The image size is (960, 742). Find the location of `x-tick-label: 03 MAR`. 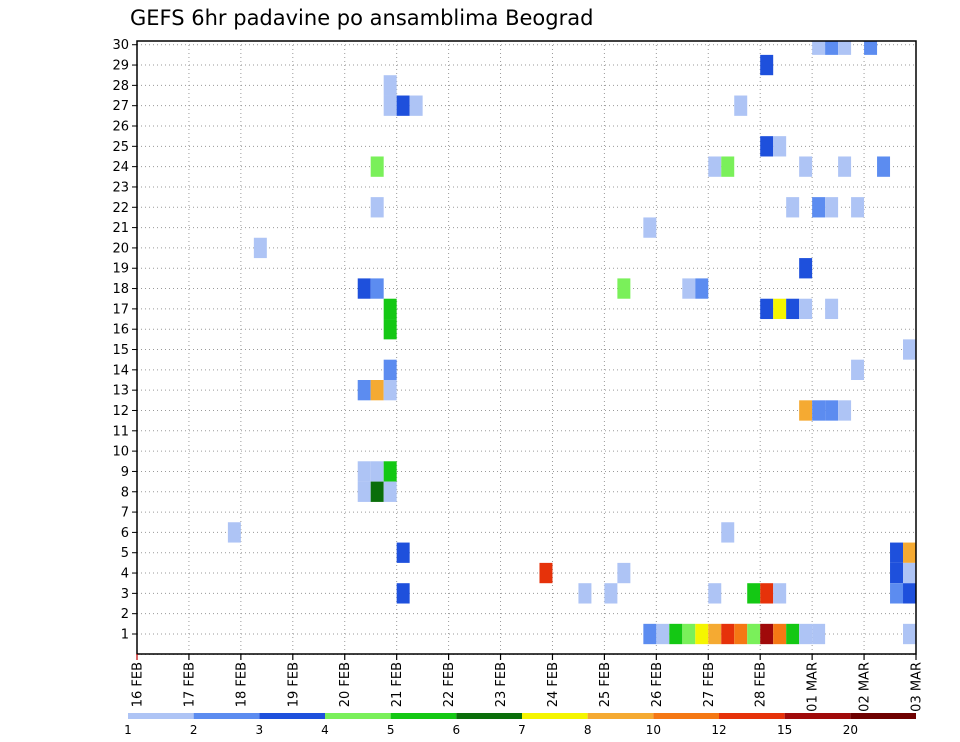

x-tick-label: 03 MAR is located at coordinates (917, 687).